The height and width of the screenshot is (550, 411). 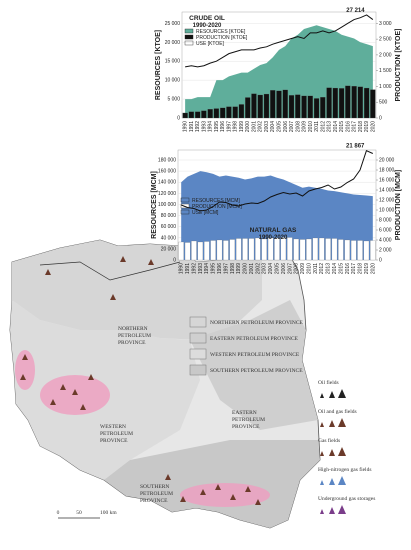 What do you see at coordinates (108, 513) in the screenshot?
I see `scale-label: 100 km` at bounding box center [108, 513].